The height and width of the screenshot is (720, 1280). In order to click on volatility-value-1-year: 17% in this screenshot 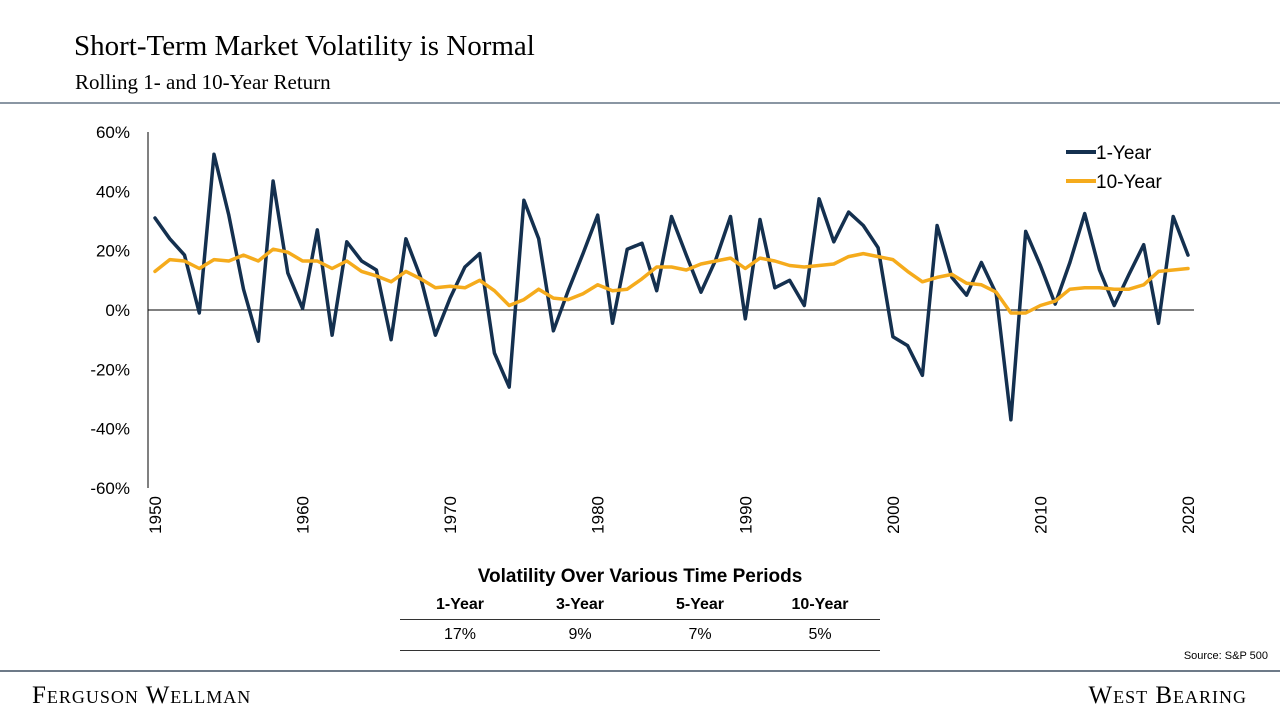, I will do `click(460, 634)`.